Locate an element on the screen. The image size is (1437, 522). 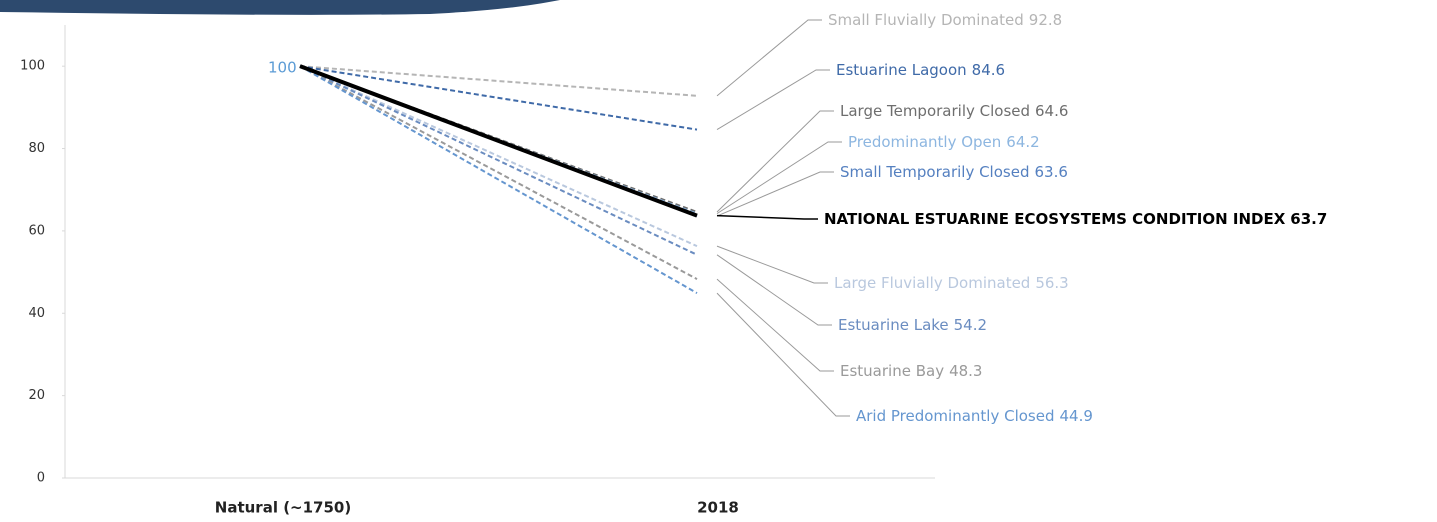
series-value: 84.6 is located at coordinates (988, 70).